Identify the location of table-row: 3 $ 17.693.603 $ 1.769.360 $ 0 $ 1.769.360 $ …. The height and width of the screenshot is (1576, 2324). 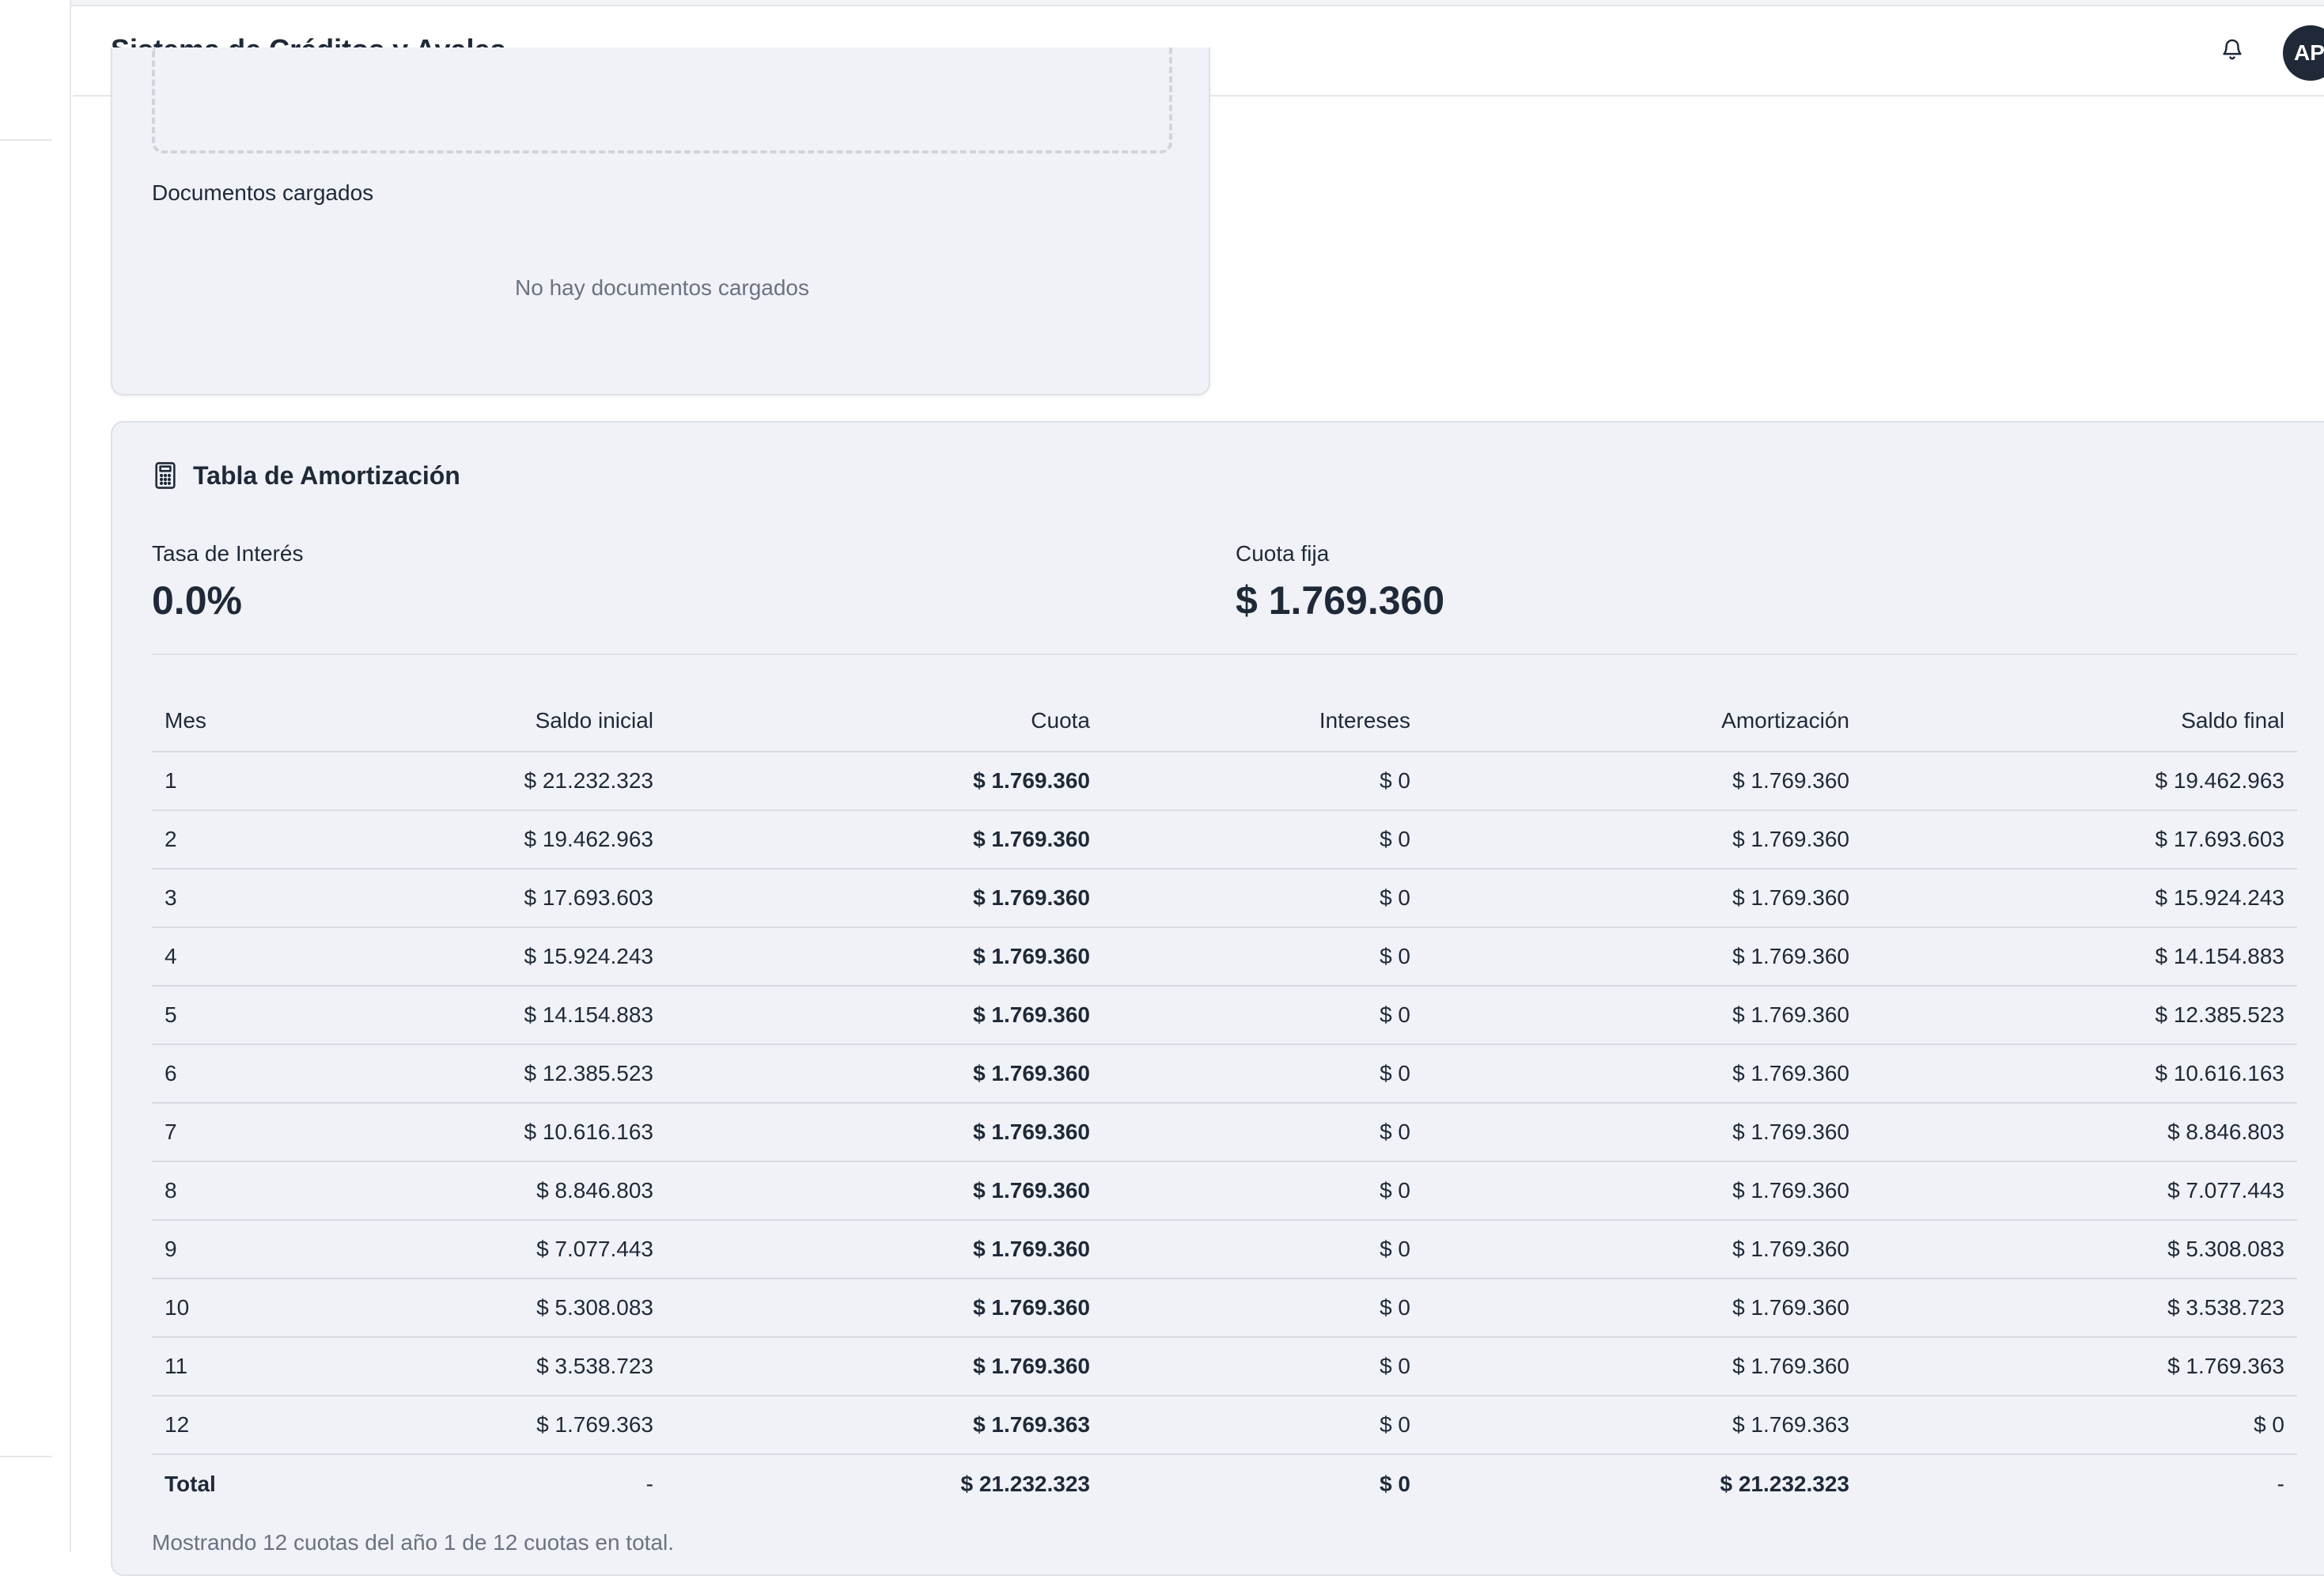
(1224, 898).